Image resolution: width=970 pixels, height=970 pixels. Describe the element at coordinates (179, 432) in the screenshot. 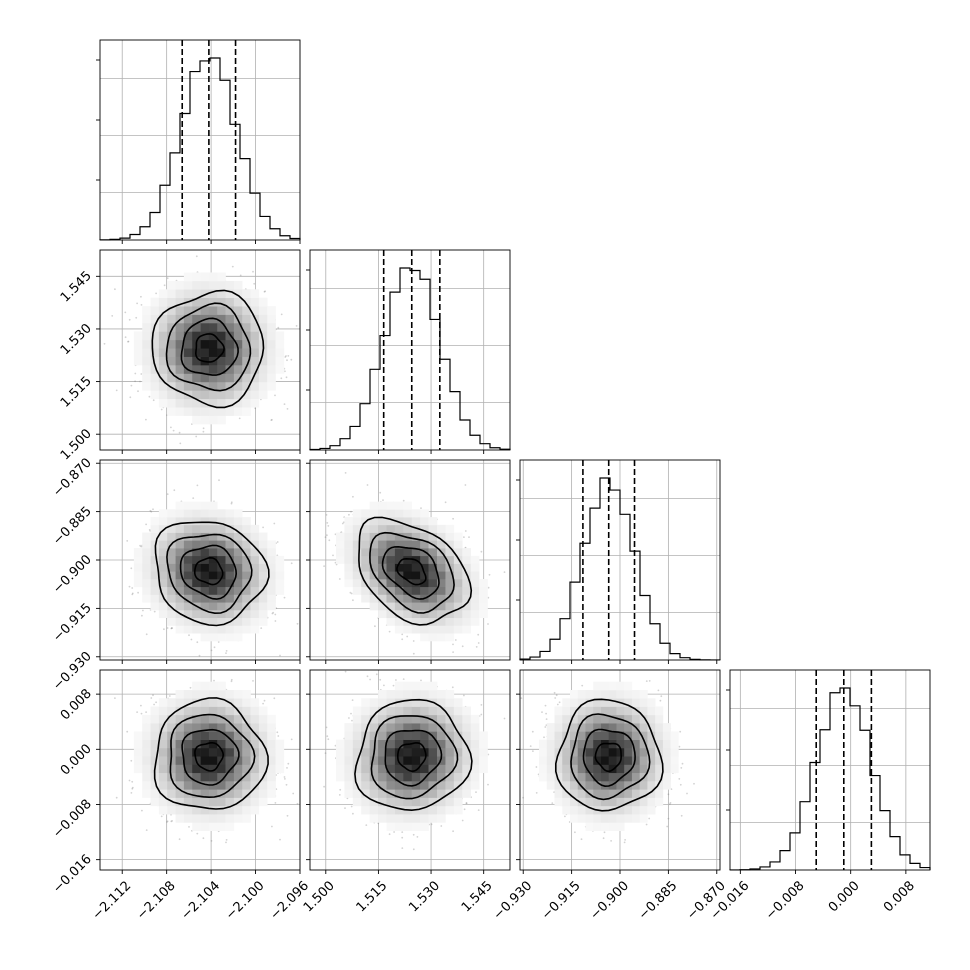

I see `sample-point-1-0-1979` at that location.